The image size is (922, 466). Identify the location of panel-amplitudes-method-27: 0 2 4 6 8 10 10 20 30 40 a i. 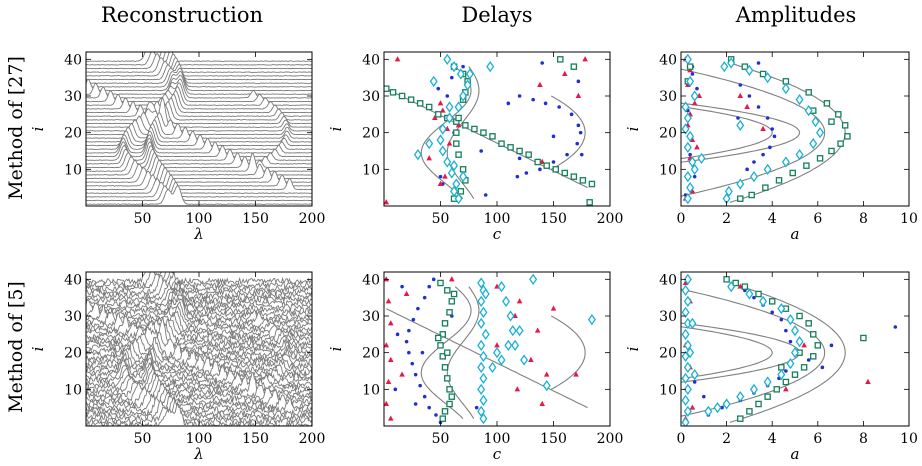
(771, 147).